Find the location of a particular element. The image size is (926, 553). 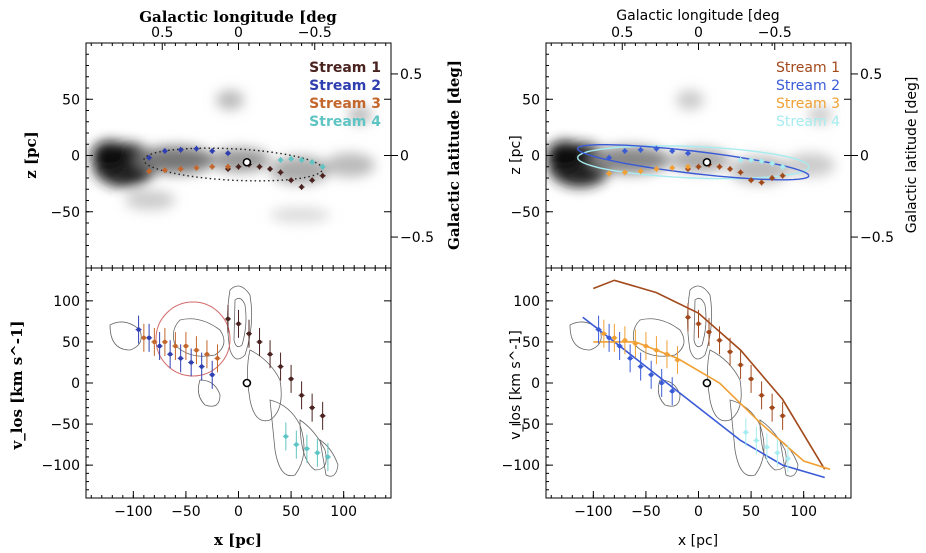

y-tick-label: 50 is located at coordinates (531, 100).